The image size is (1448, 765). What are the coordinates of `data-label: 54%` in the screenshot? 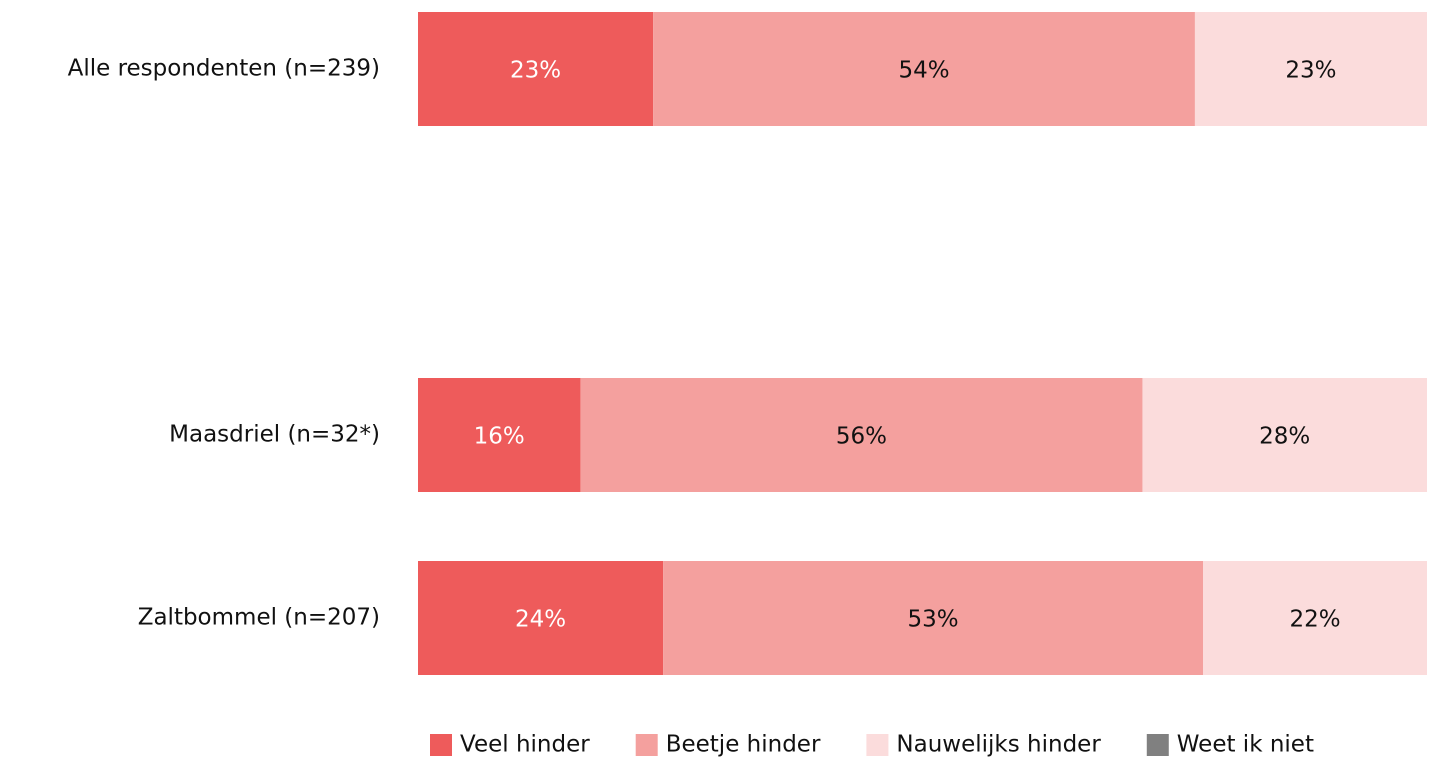 It's located at (923, 71).